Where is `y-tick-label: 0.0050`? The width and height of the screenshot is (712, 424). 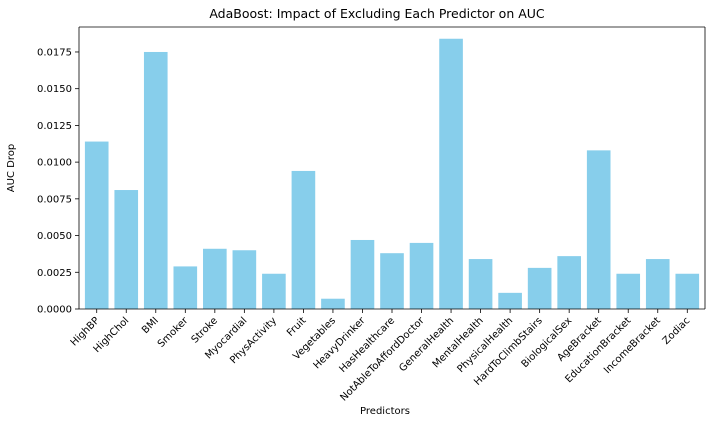
y-tick-label: 0.0050 is located at coordinates (54, 236).